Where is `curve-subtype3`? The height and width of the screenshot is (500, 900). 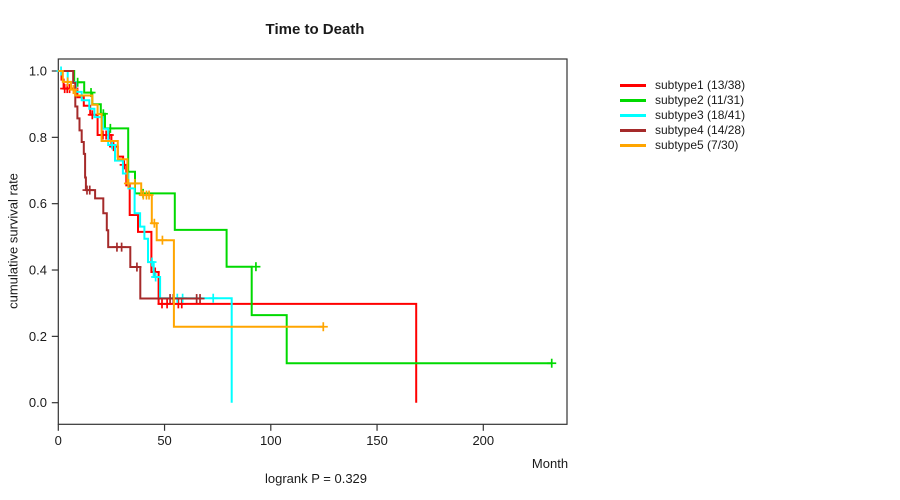
curve-subtype3 is located at coordinates (145, 236).